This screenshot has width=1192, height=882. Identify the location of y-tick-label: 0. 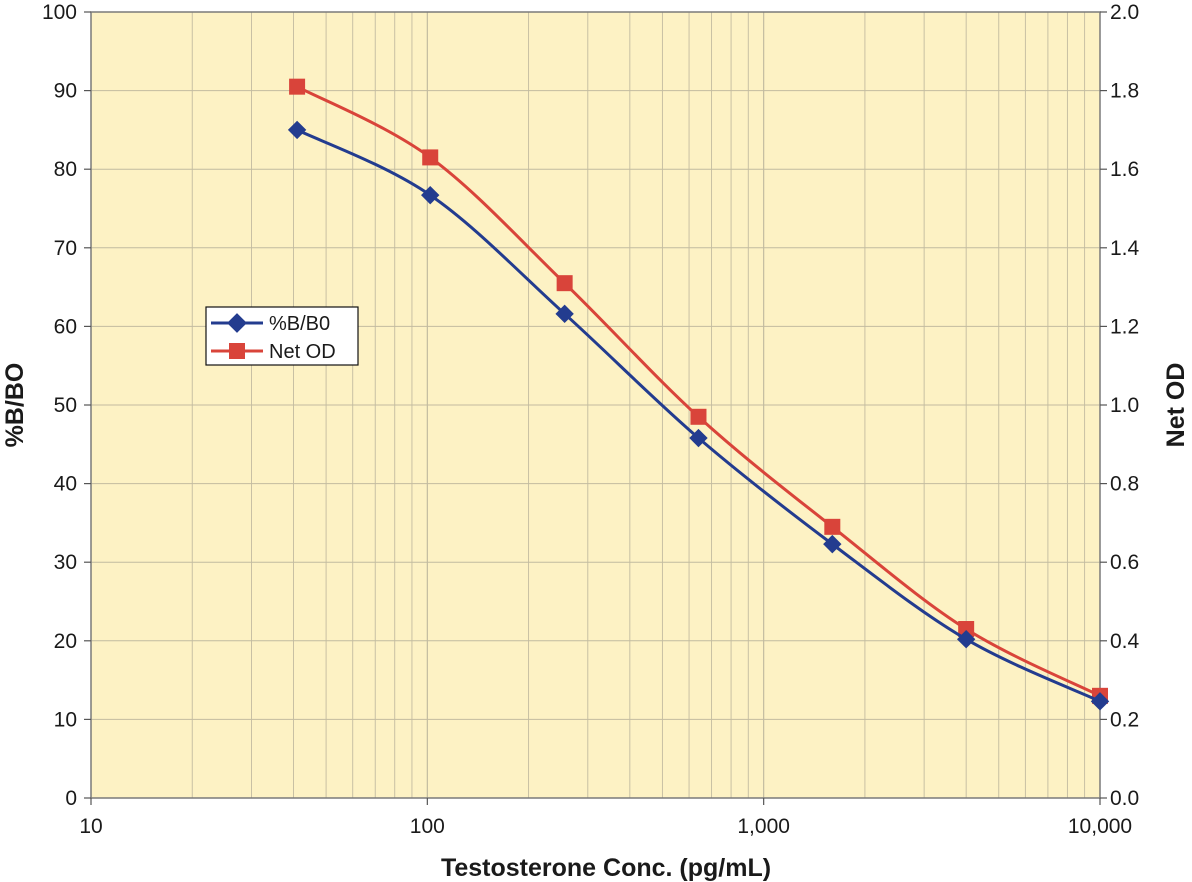
(71, 798).